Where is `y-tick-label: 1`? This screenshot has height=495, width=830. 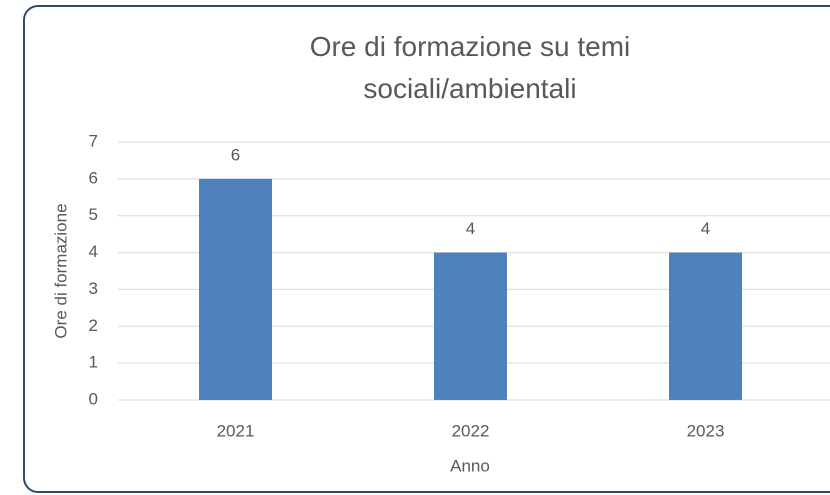
y-tick-label: 1 is located at coordinates (93, 362).